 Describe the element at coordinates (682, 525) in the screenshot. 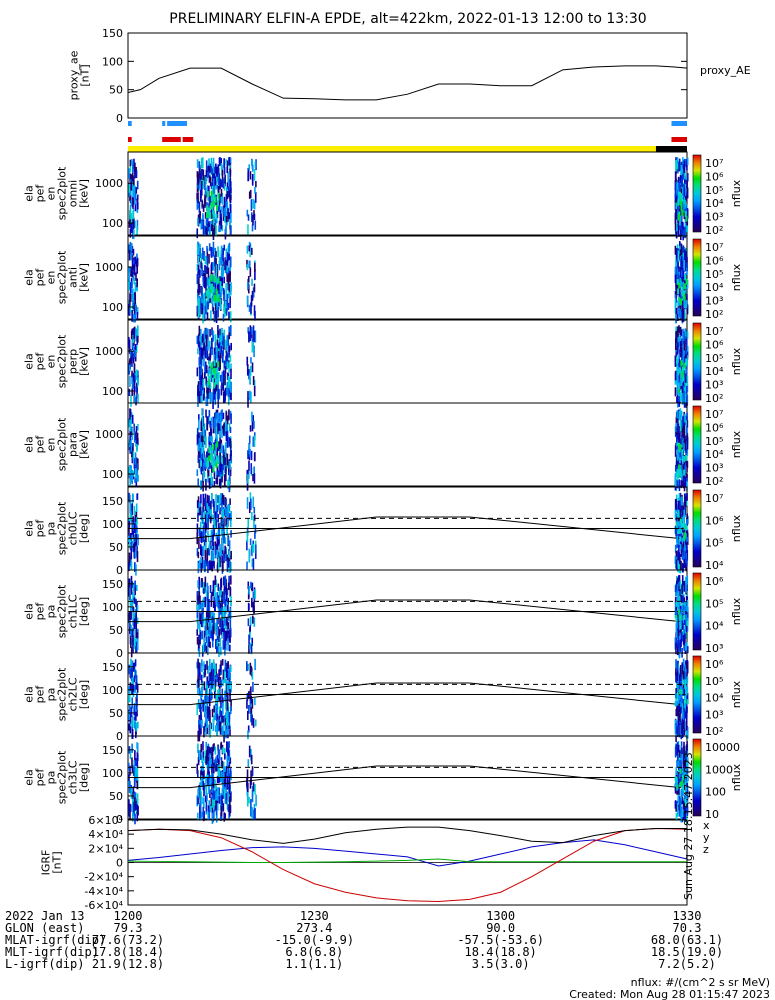

I see `pa_ch0-core` at that location.